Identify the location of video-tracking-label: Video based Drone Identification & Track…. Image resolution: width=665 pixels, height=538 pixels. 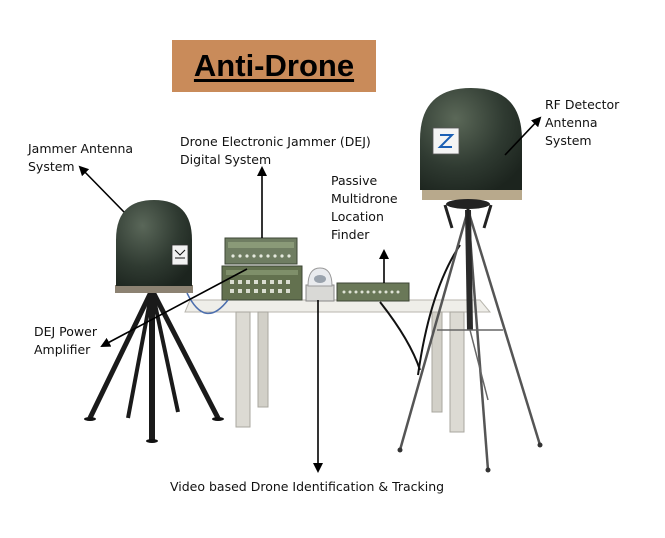
(307, 486).